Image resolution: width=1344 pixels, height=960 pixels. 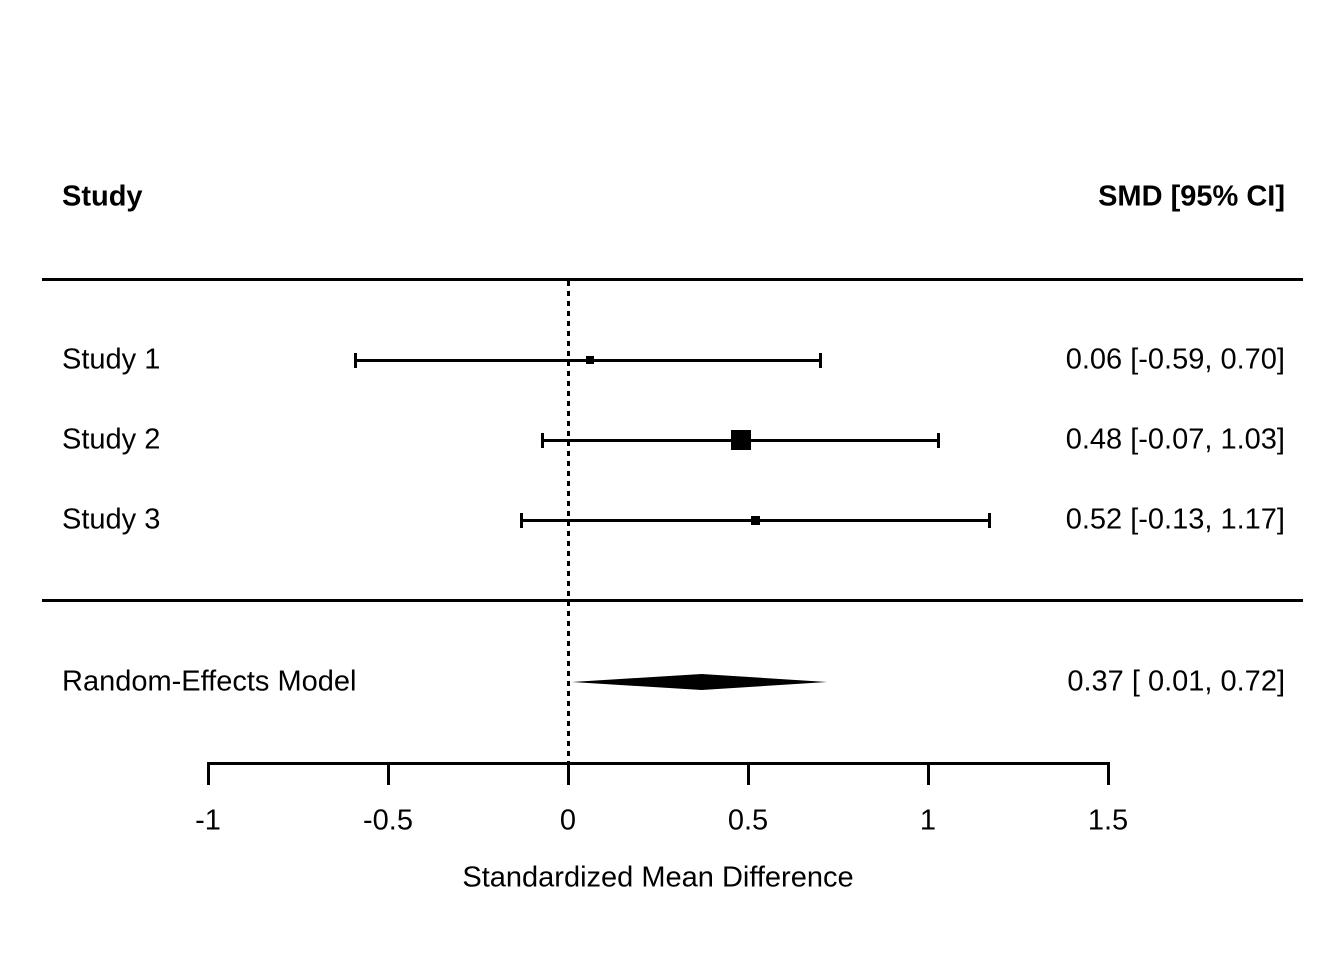 I want to click on summary-estimate-text: 0.37 [ 0.01, 0.72], so click(x=1176, y=681).